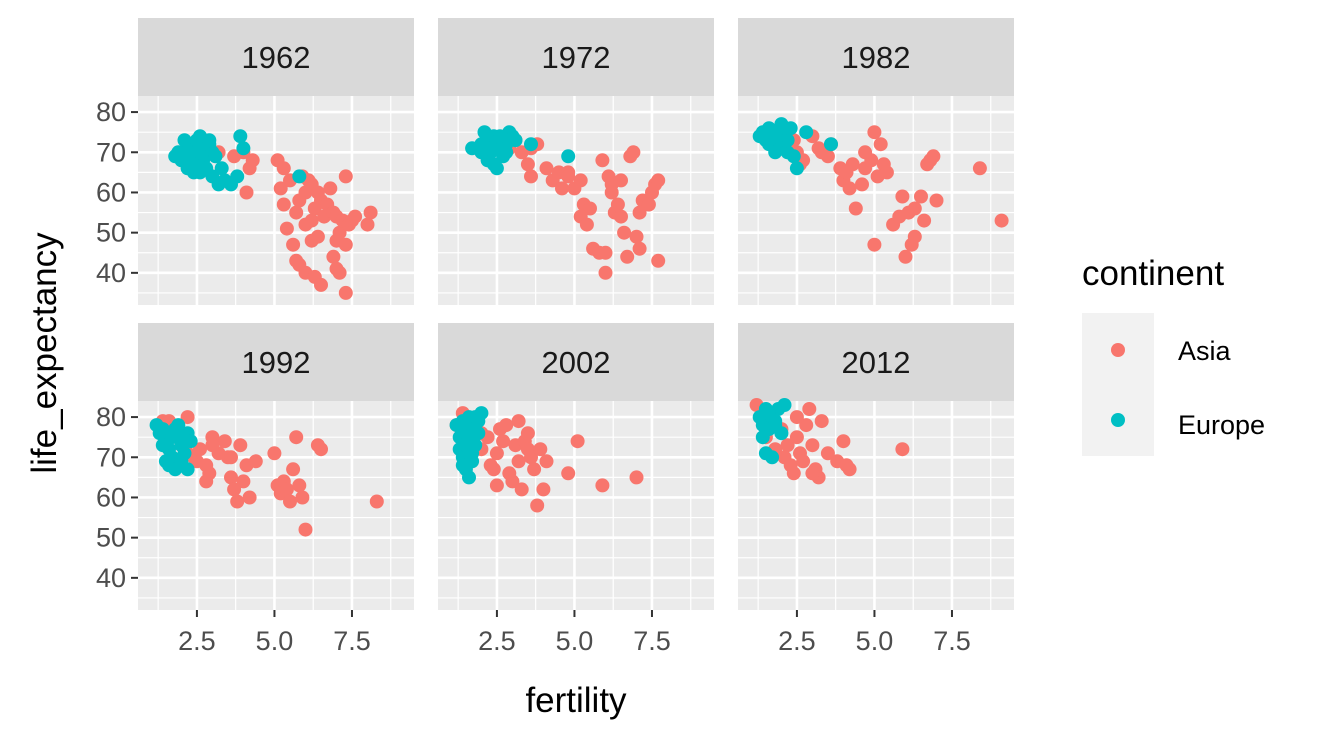 The width and height of the screenshot is (1343, 743). Describe the element at coordinates (275, 641) in the screenshot. I see `x-tick-label: 5.0` at that location.